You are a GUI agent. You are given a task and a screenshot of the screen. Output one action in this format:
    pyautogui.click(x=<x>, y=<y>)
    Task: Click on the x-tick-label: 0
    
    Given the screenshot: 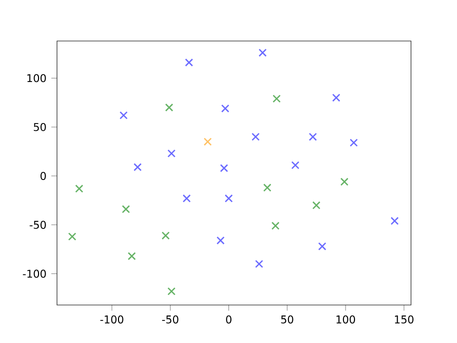 What is the action you would take?
    pyautogui.click(x=229, y=319)
    